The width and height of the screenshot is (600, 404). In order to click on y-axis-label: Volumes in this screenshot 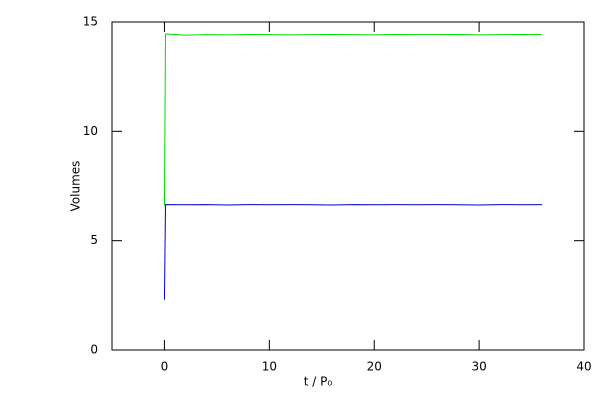, I will do `click(76, 186)`.